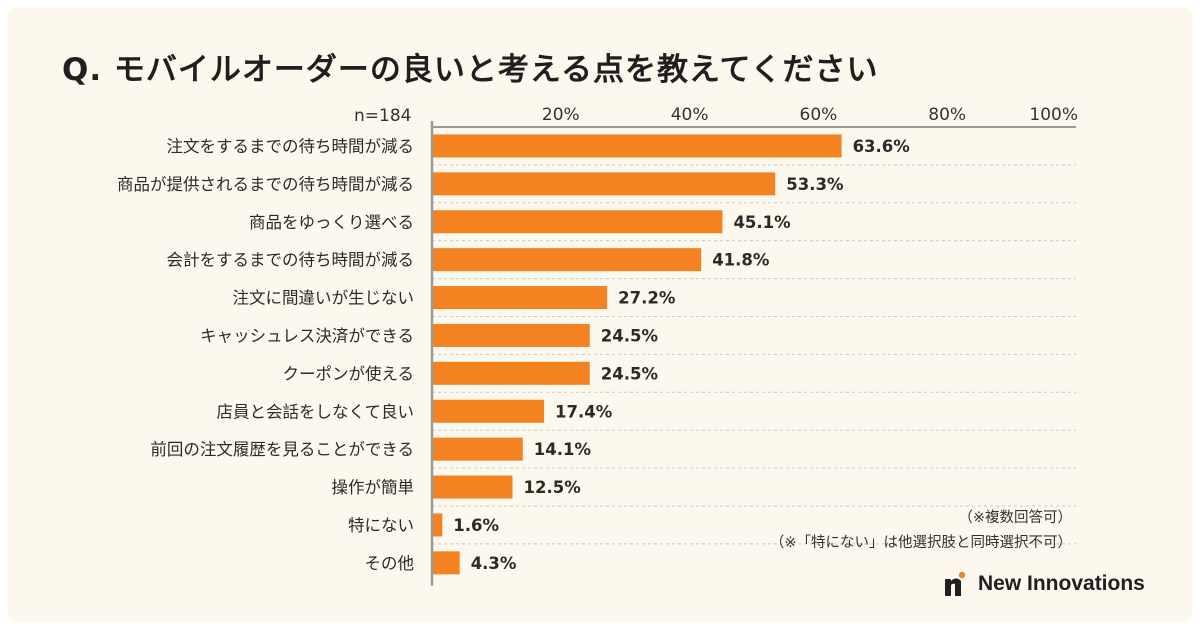  Describe the element at coordinates (282, 449) in the screenshot. I see `category-label: 前回の注文履歴を見ることができる` at that location.